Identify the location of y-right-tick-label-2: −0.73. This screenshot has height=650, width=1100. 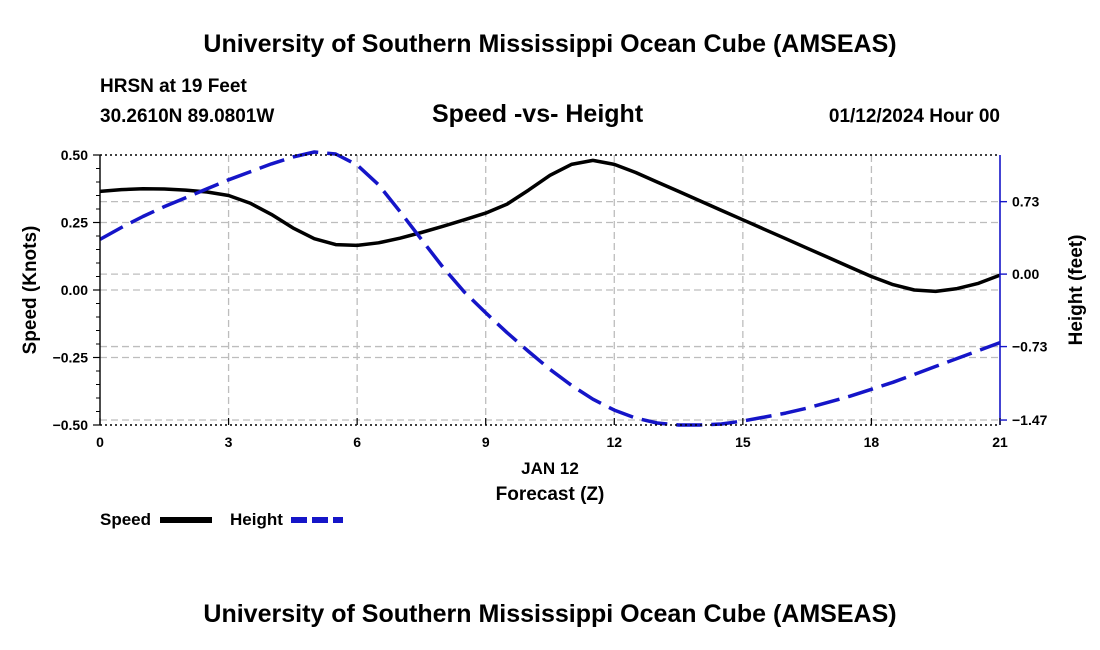
(1030, 347).